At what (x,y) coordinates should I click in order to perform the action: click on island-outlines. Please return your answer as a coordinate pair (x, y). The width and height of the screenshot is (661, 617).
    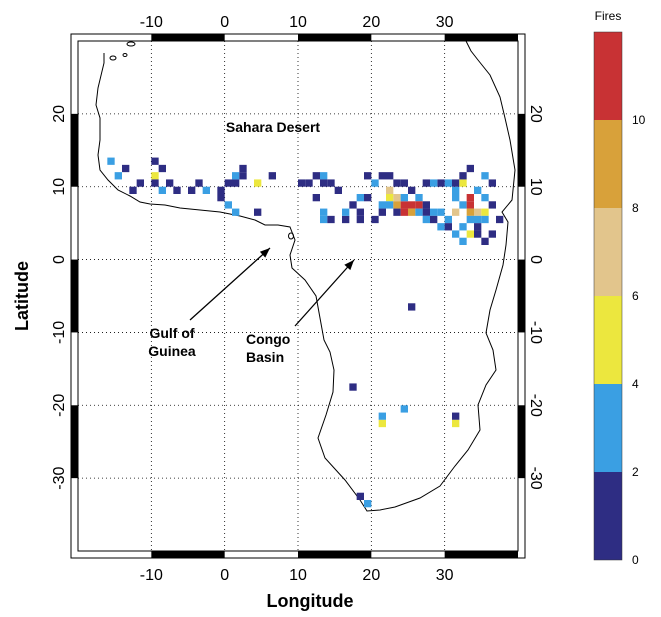
    Looking at the image, I should click on (201, 140).